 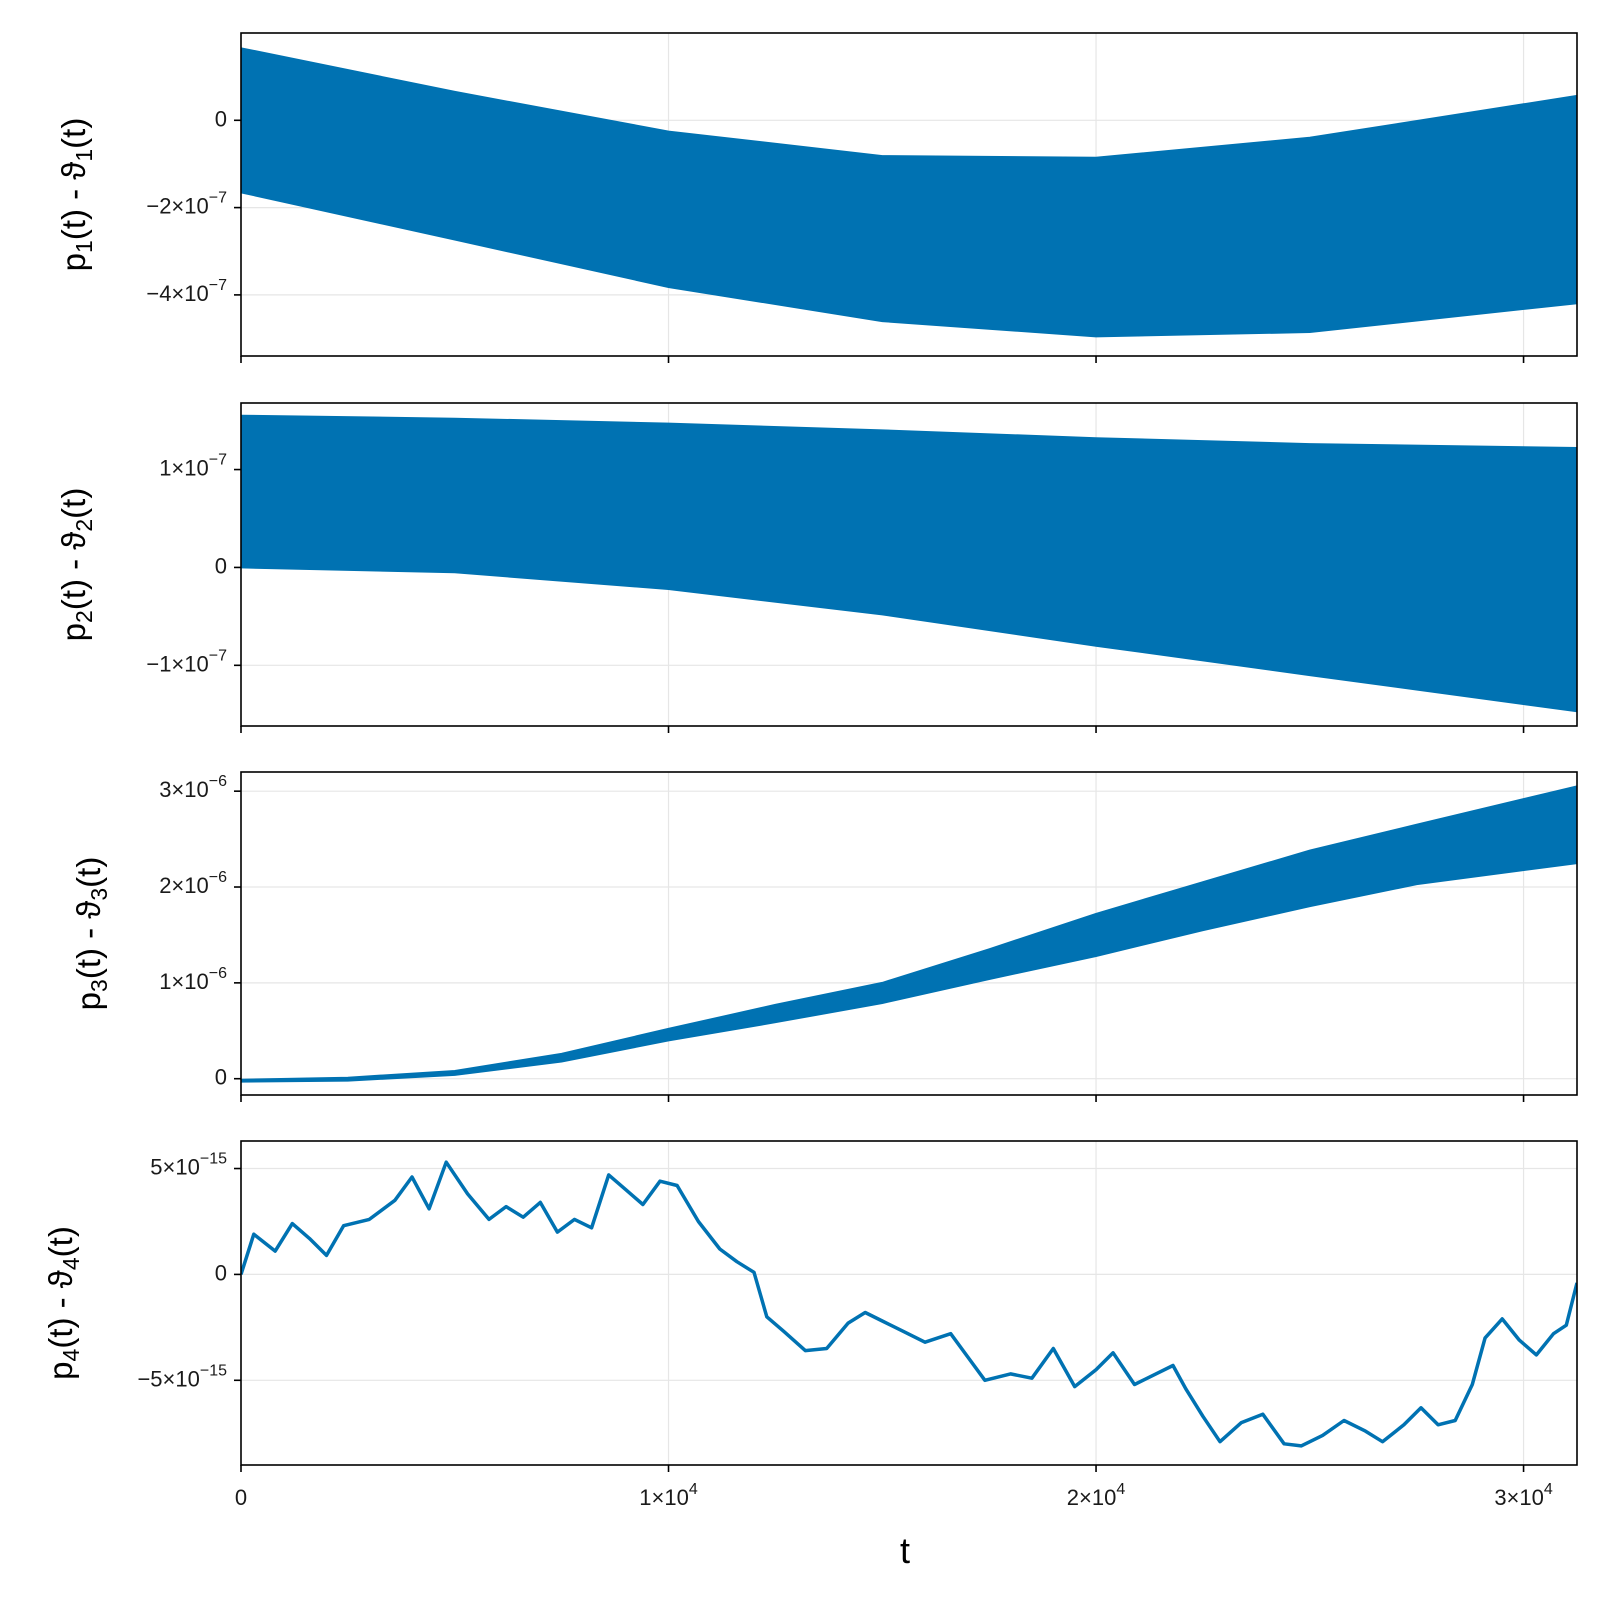 What do you see at coordinates (184, 789) in the screenshot?
I see `y-tick-label-mantissa: 3×10` at bounding box center [184, 789].